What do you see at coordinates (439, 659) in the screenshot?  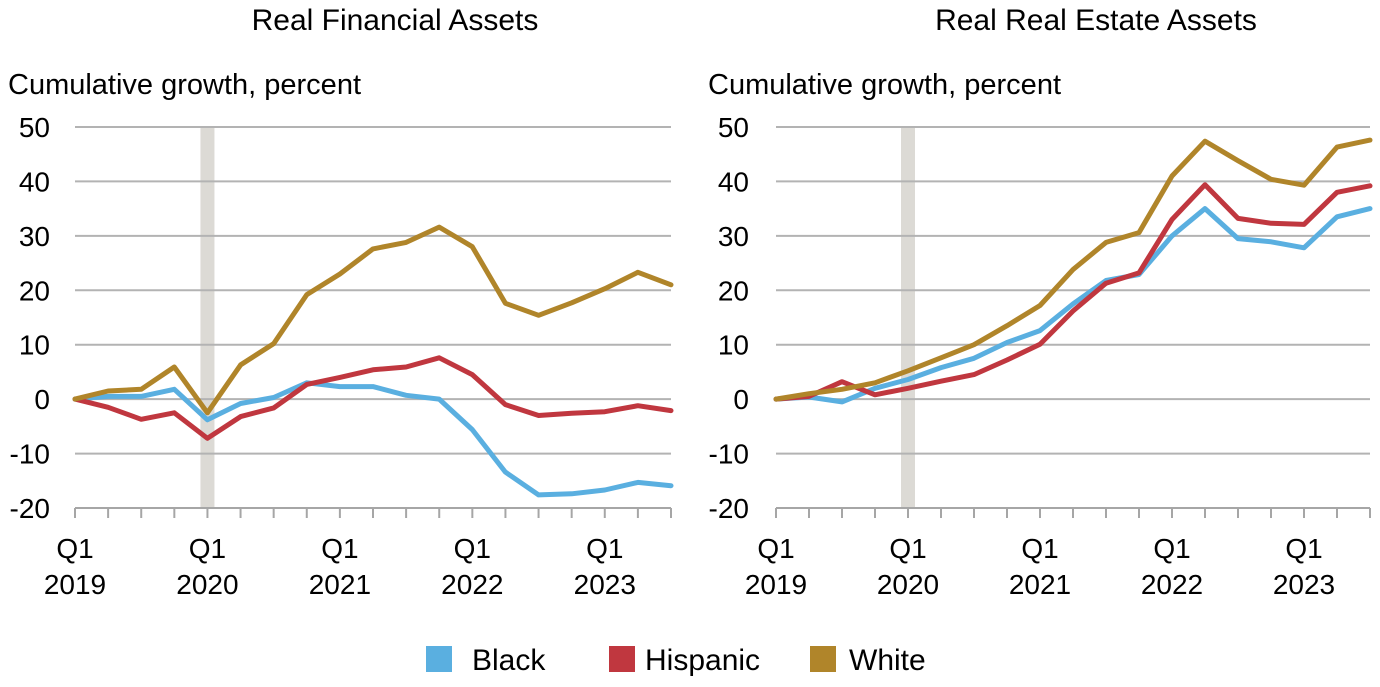 I see `legend-swatch-black` at bounding box center [439, 659].